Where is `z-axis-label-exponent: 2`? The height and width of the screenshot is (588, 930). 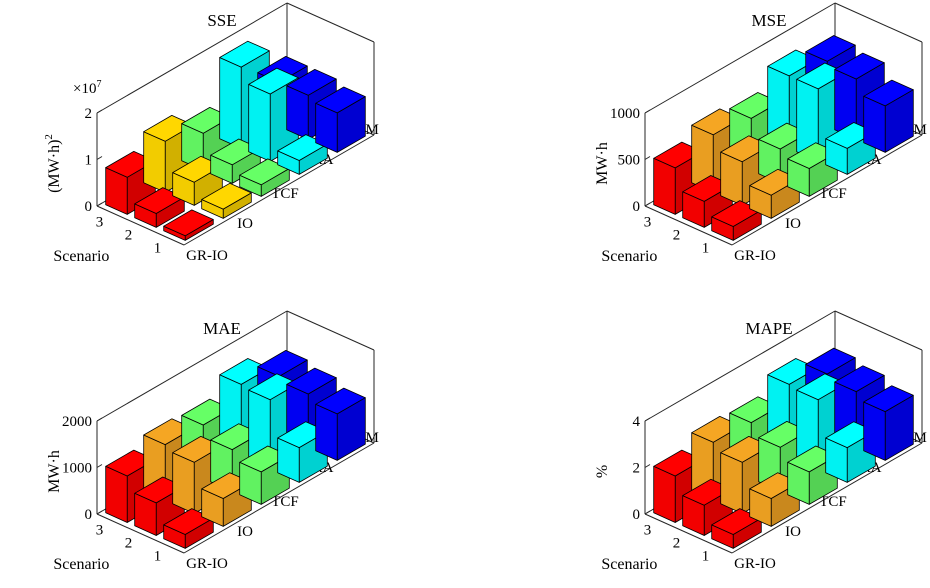
z-axis-label-exponent: 2 is located at coordinates (49, 137).